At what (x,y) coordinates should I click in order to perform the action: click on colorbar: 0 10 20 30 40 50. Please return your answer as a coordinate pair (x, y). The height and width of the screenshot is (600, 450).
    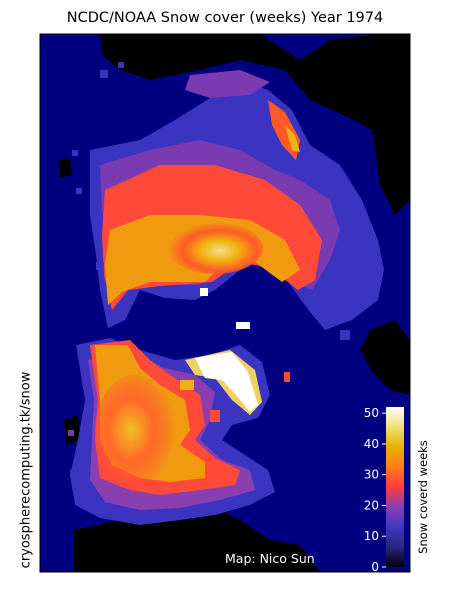
    Looking at the image, I should click on (384, 490).